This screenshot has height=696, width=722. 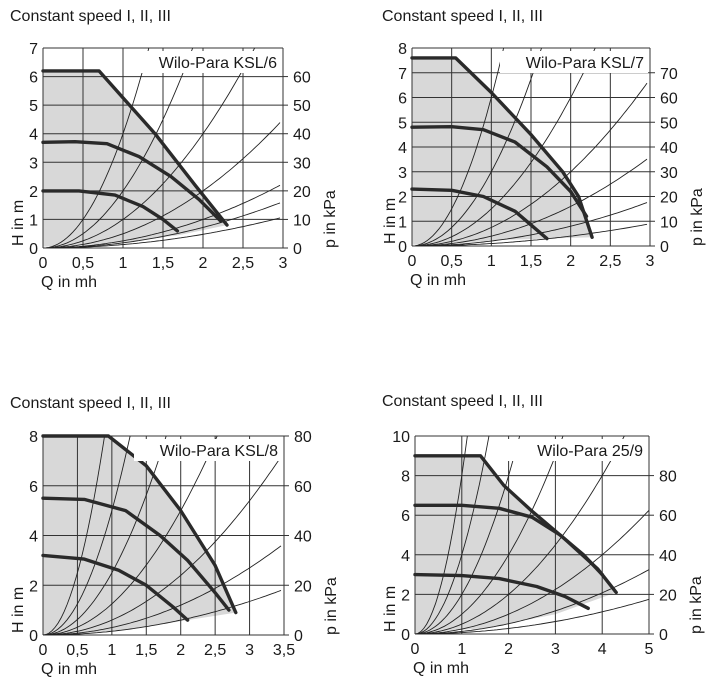 What do you see at coordinates (218, 63) in the screenshot?
I see `model-legend-label: Wilo-Para KSL/6` at bounding box center [218, 63].